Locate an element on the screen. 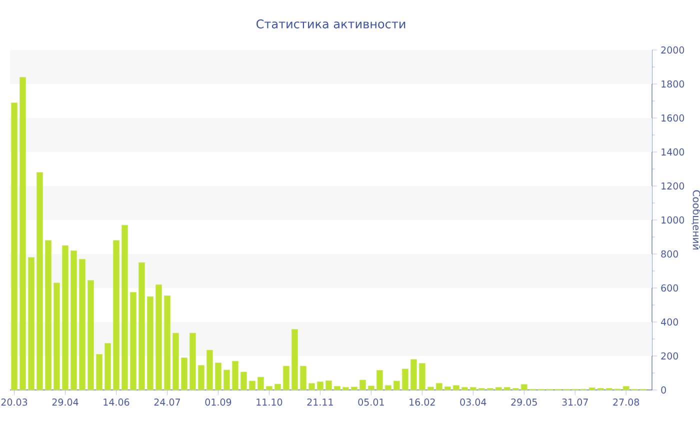 The width and height of the screenshot is (700, 430). x-tick-label: 03.04 is located at coordinates (473, 402).